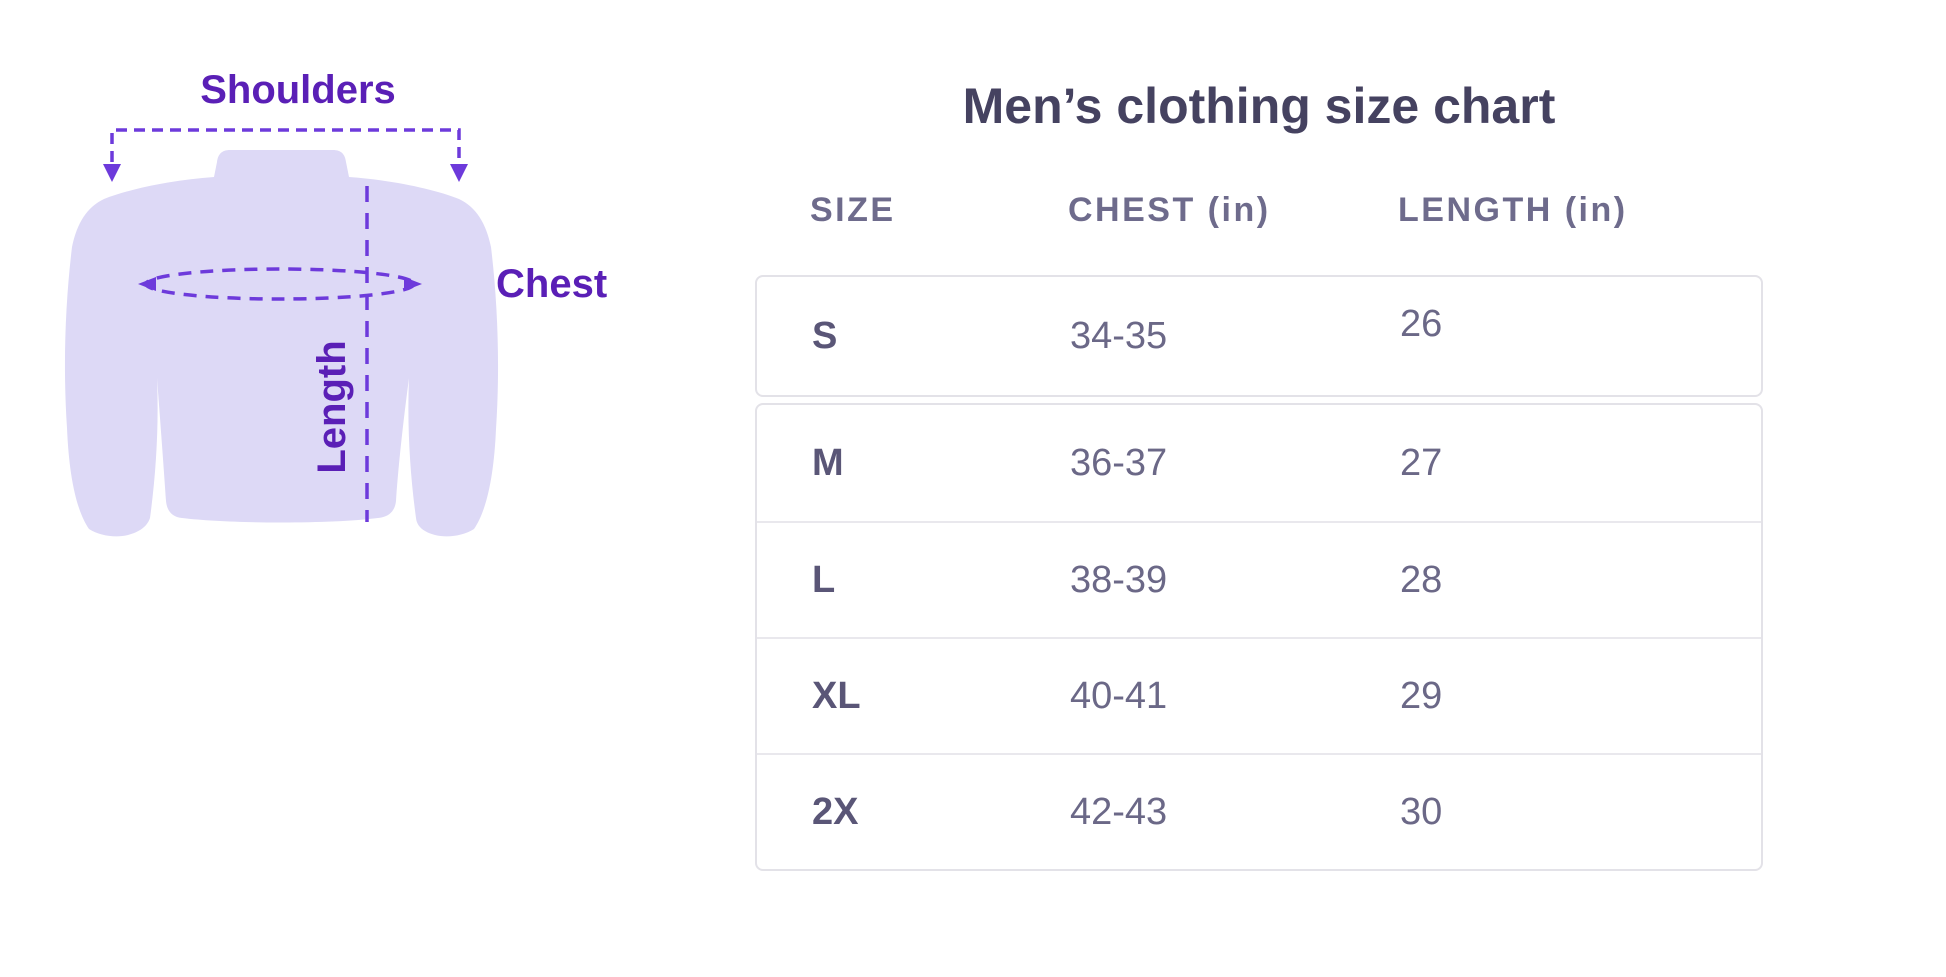 The width and height of the screenshot is (1946, 977). What do you see at coordinates (285, 145) in the screenshot?
I see `shoulders-arrow-line` at bounding box center [285, 145].